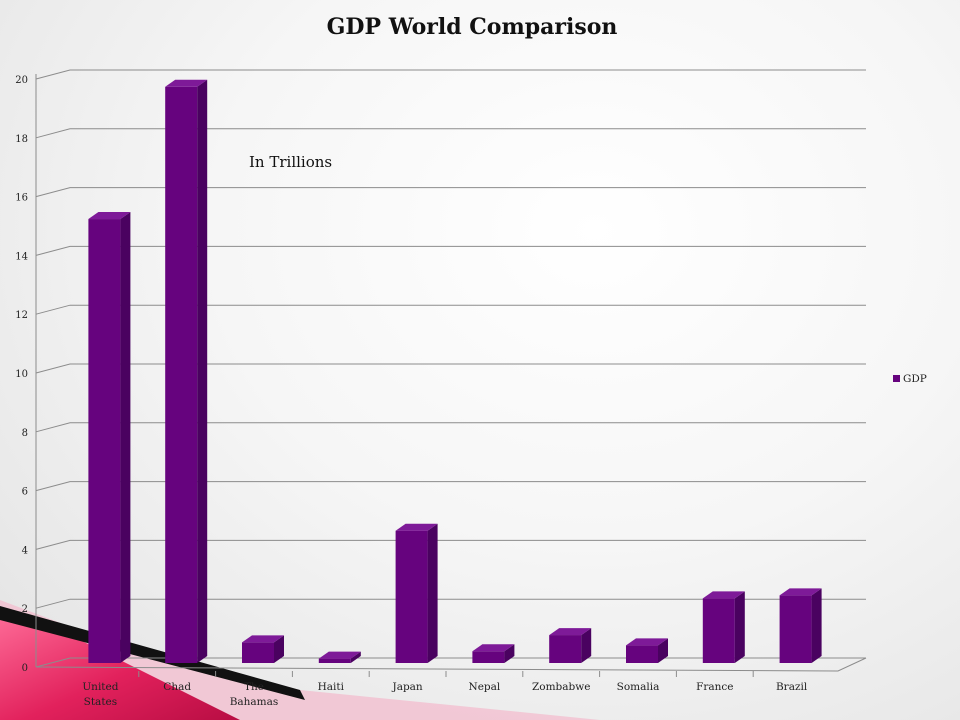 The width and height of the screenshot is (960, 720). Describe the element at coordinates (254, 694) in the screenshot. I see `x-tick-label: The Bahamas` at that location.